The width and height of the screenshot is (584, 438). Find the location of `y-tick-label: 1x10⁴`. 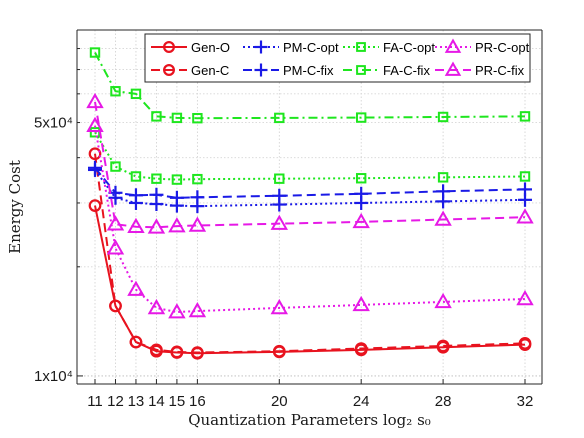

y-tick-label: 1x10⁴ is located at coordinates (53, 376).